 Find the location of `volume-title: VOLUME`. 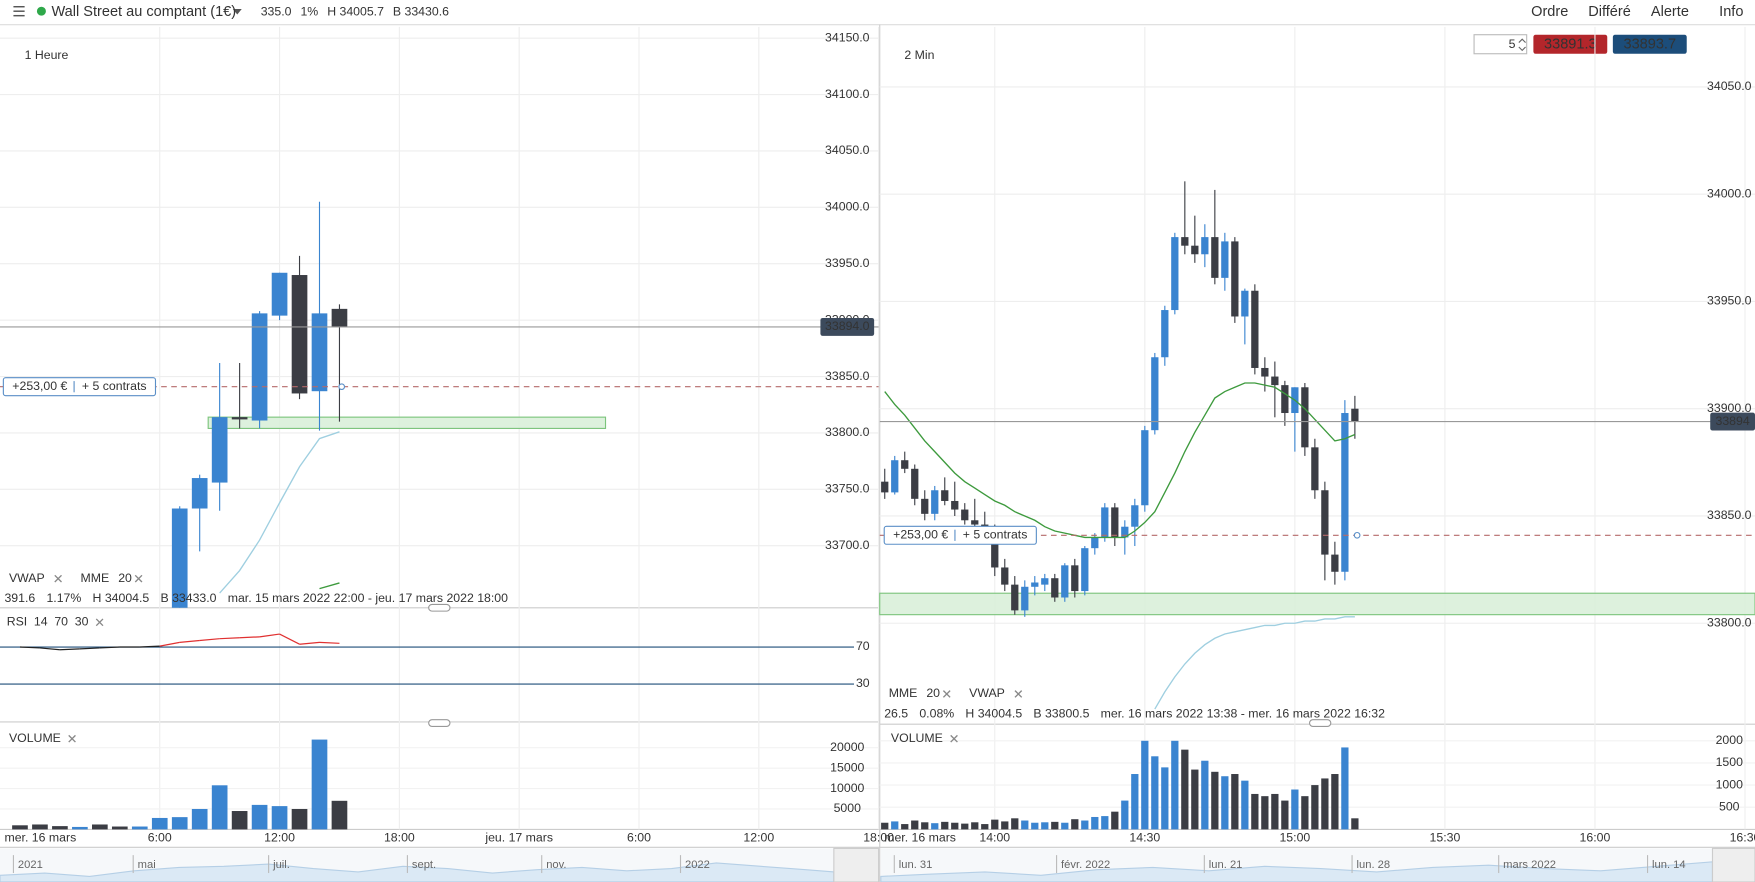

volume-title: VOLUME is located at coordinates (35, 738).